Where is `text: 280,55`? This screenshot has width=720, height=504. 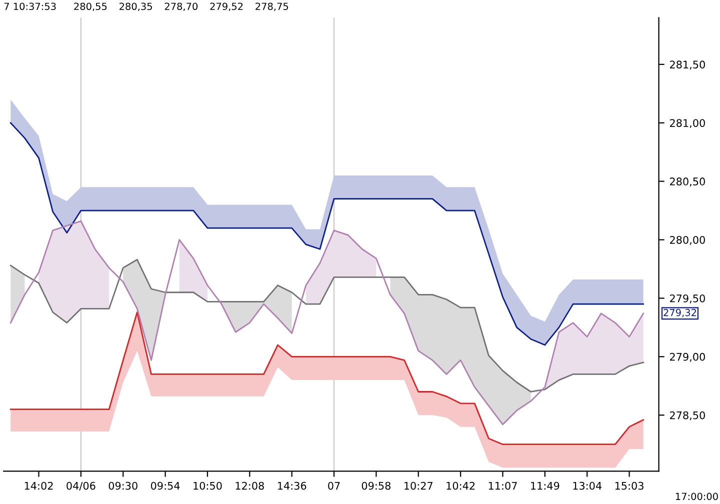 text: 280,55 is located at coordinates (90, 7).